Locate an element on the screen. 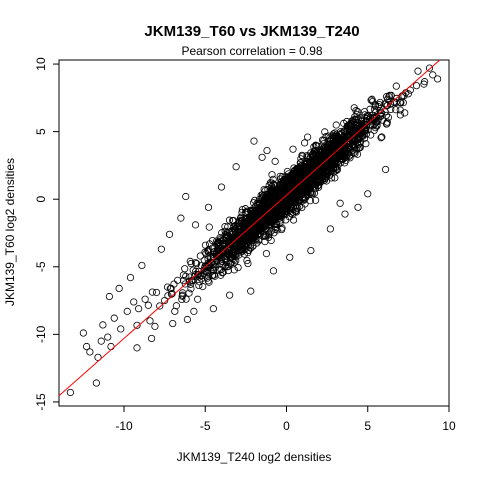  x-tick-label: -10 is located at coordinates (124, 426).